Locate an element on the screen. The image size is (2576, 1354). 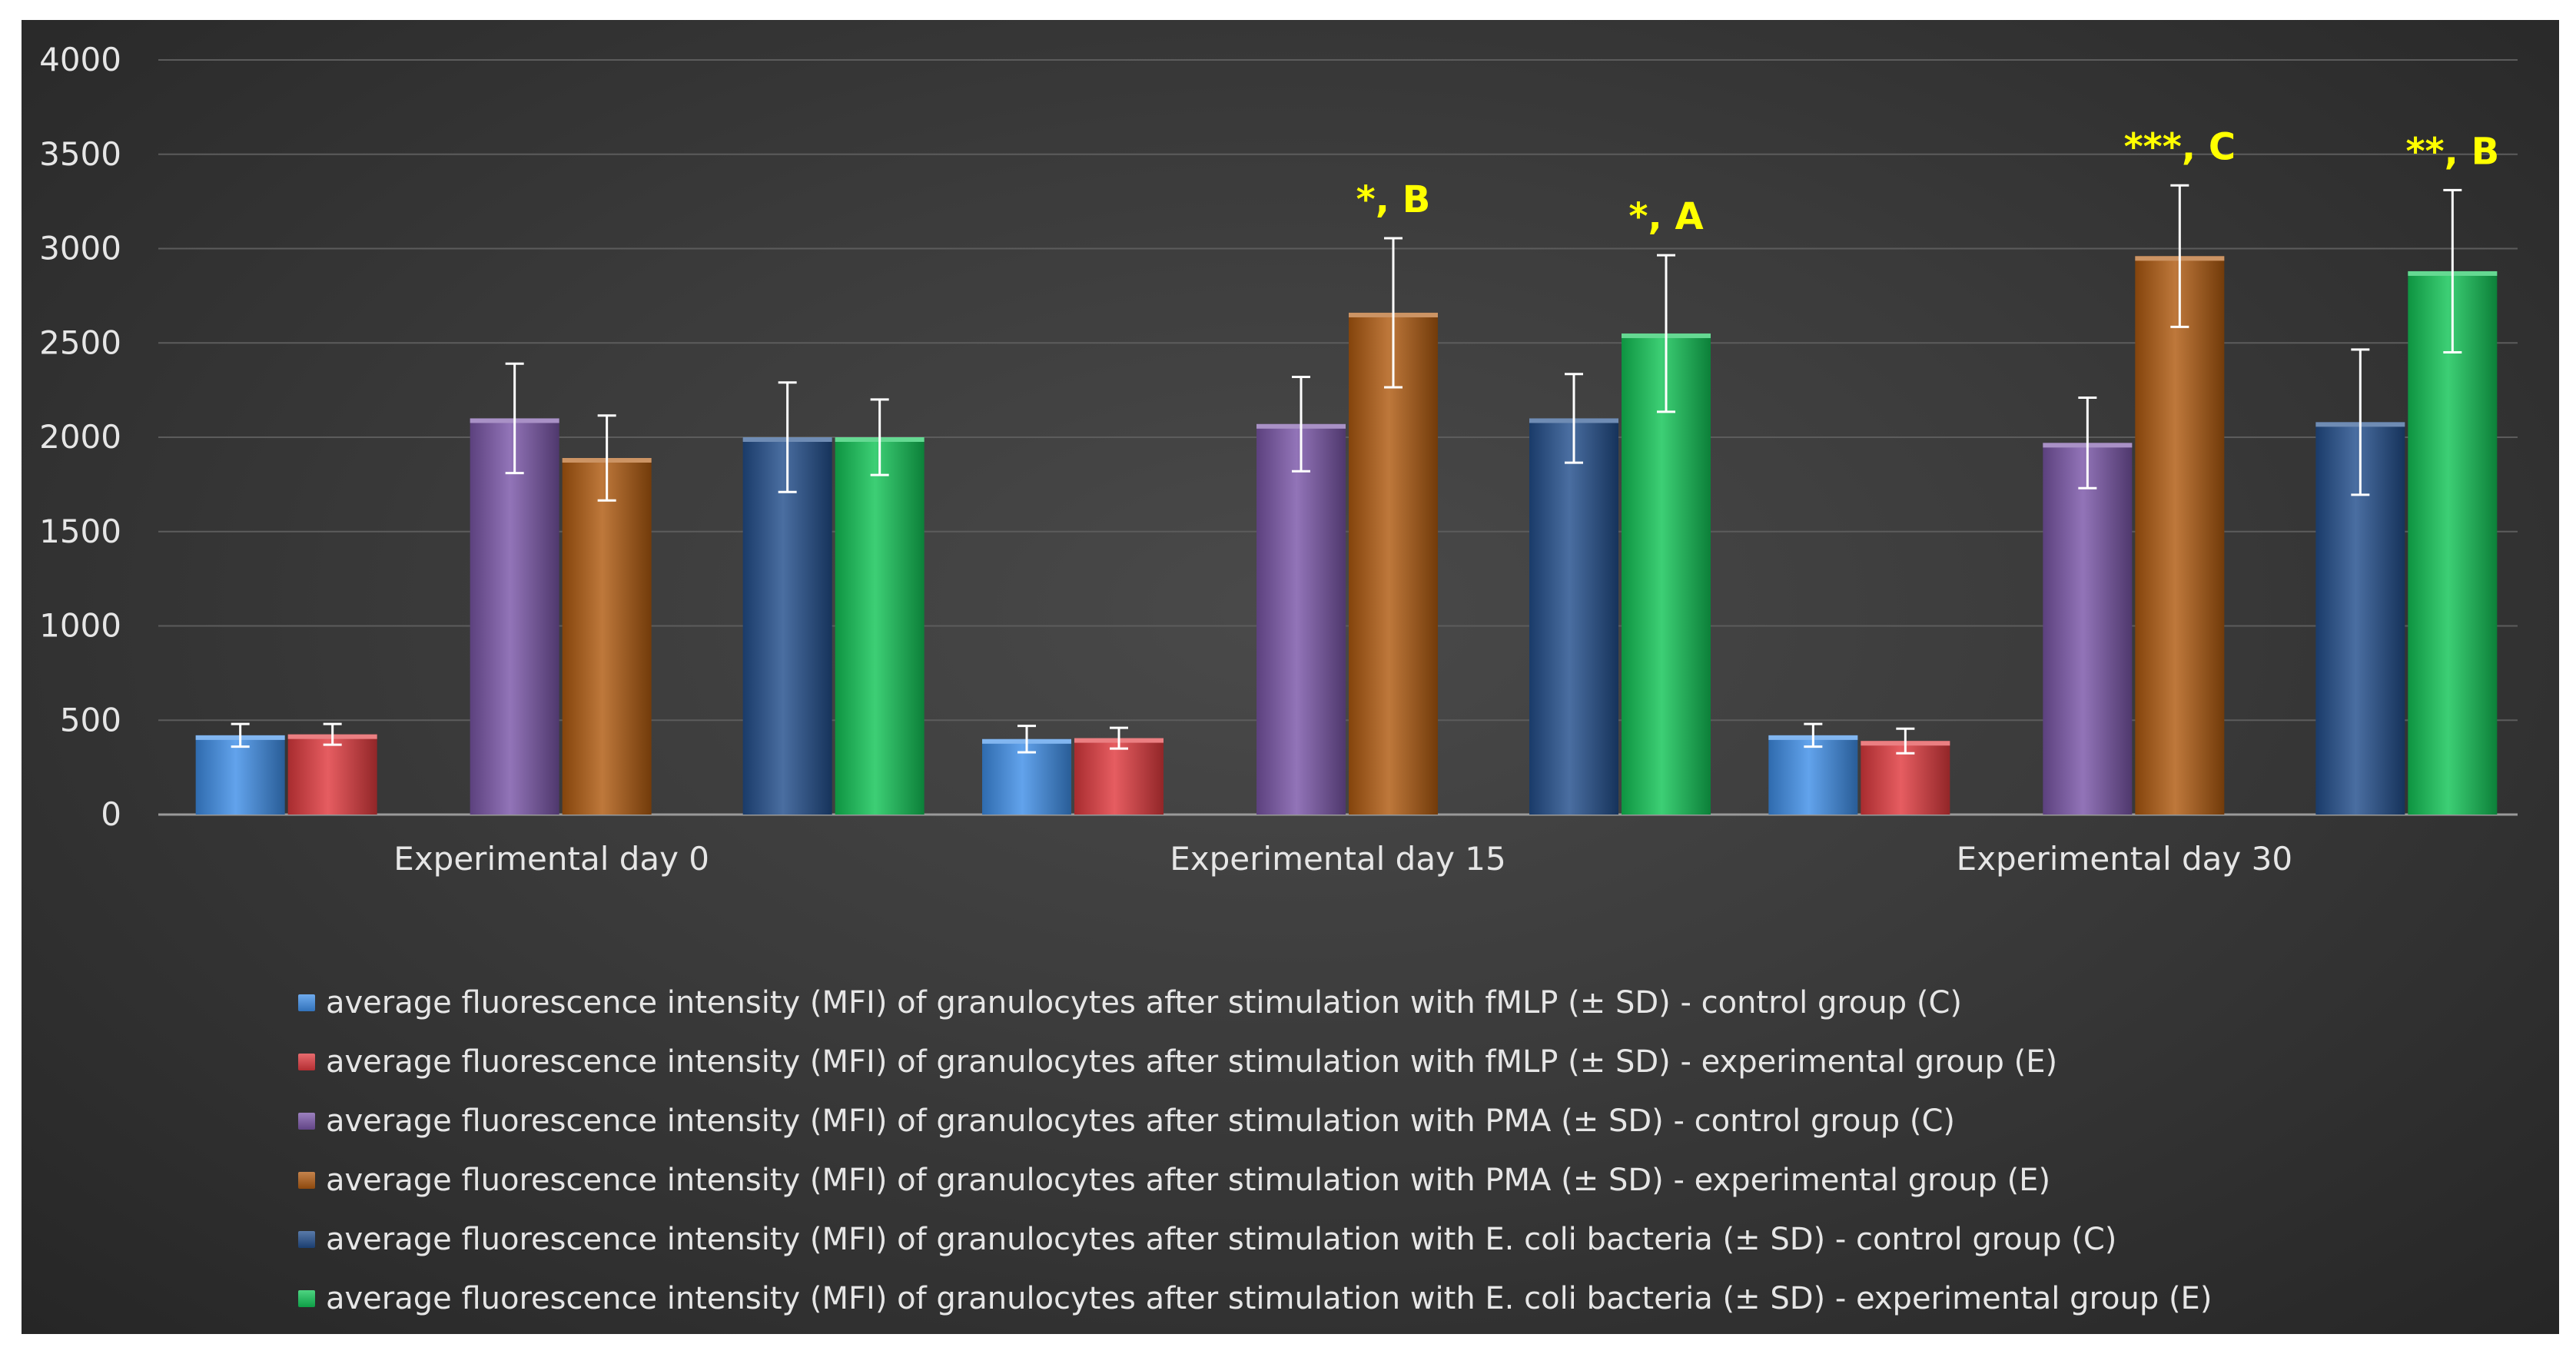
x-category-label: Experimental day 30 is located at coordinates (2124, 859).